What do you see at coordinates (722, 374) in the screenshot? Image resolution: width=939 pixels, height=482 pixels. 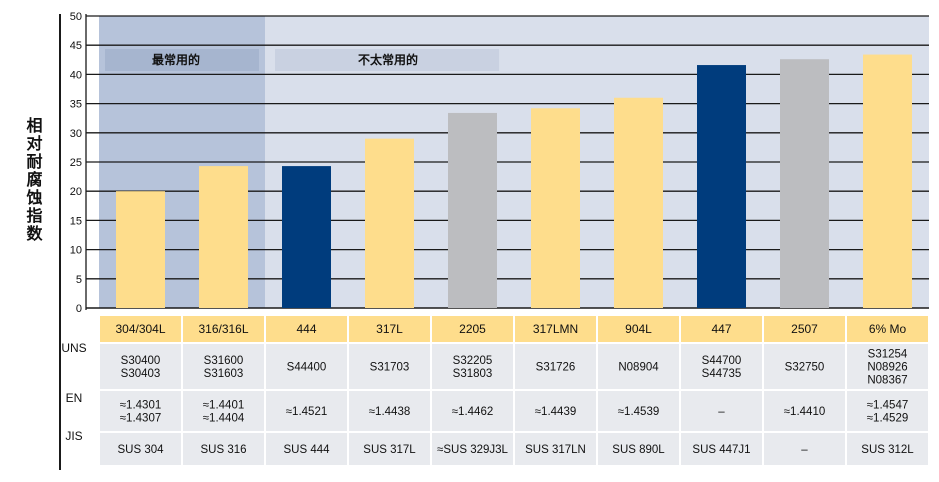 I see `table-cell-line: S44735` at bounding box center [722, 374].